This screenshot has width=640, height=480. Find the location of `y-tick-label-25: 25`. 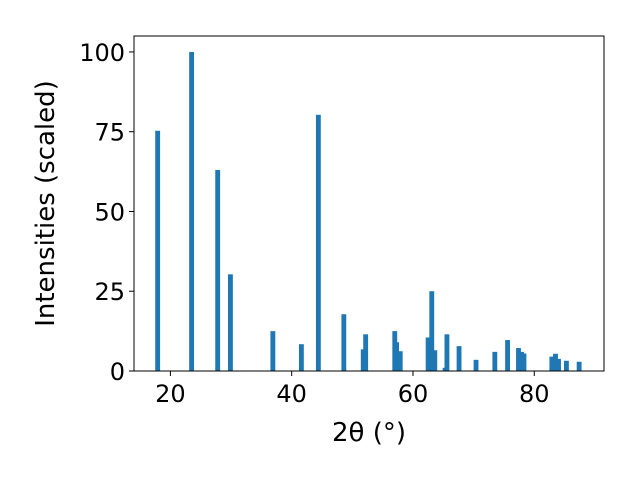

y-tick-label-25: 25 is located at coordinates (109, 292).